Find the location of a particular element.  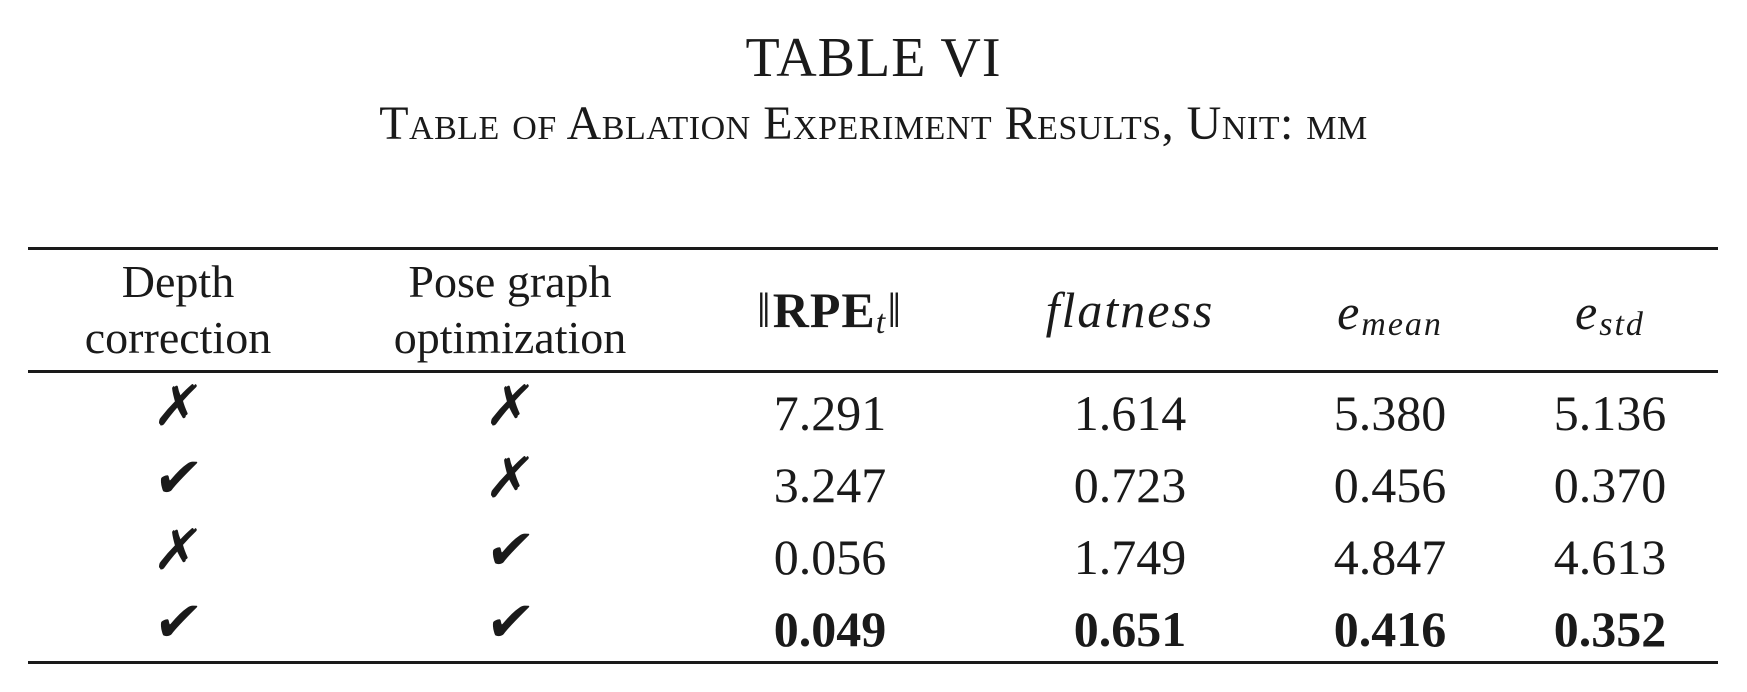

row4-pose-mark: ✔ is located at coordinates (510, 622).